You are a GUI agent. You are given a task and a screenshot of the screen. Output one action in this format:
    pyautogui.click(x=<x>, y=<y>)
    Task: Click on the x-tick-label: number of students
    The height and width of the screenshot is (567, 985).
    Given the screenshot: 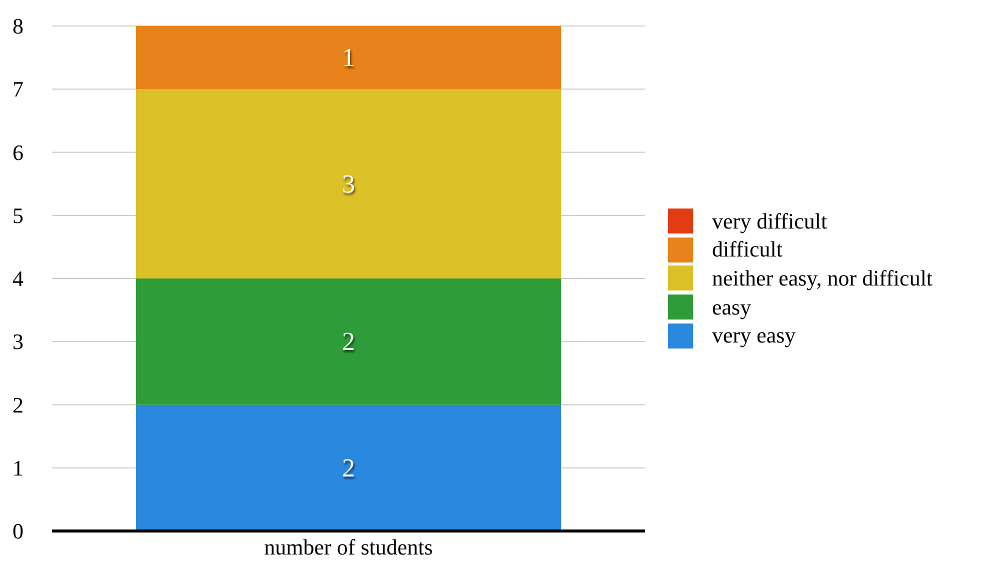 What is the action you would take?
    pyautogui.click(x=348, y=547)
    